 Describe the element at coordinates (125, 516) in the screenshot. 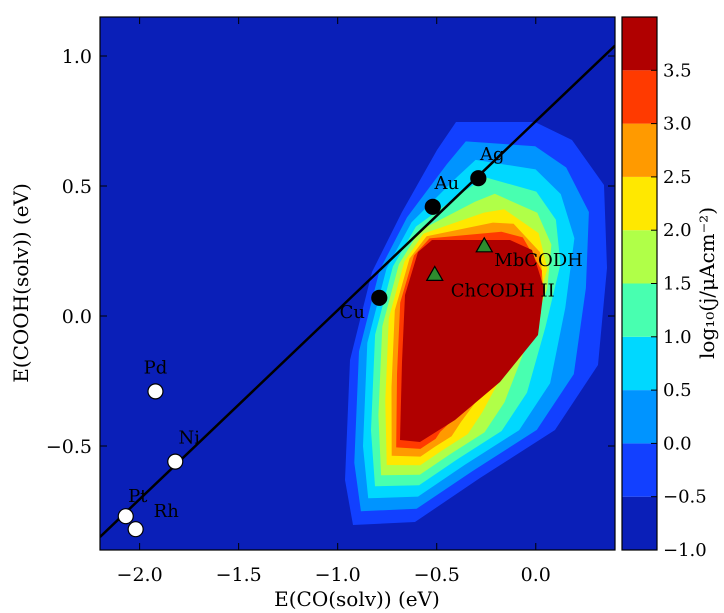

I see `point-pt` at that location.